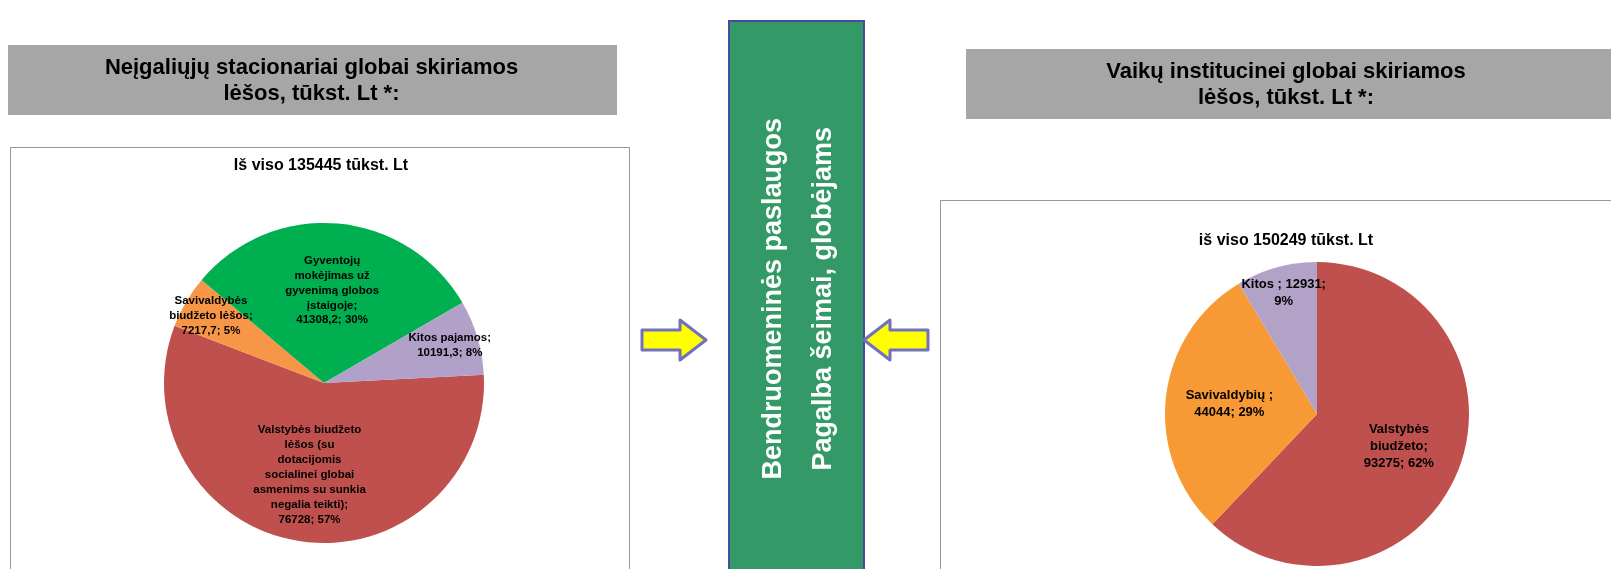 This screenshot has width=1619, height=577. What do you see at coordinates (311, 80) in the screenshot?
I see `chart-title: Neįgaliųjų stacionariai globai skiriamos lėšos, tūkst. Lt *:` at bounding box center [311, 80].